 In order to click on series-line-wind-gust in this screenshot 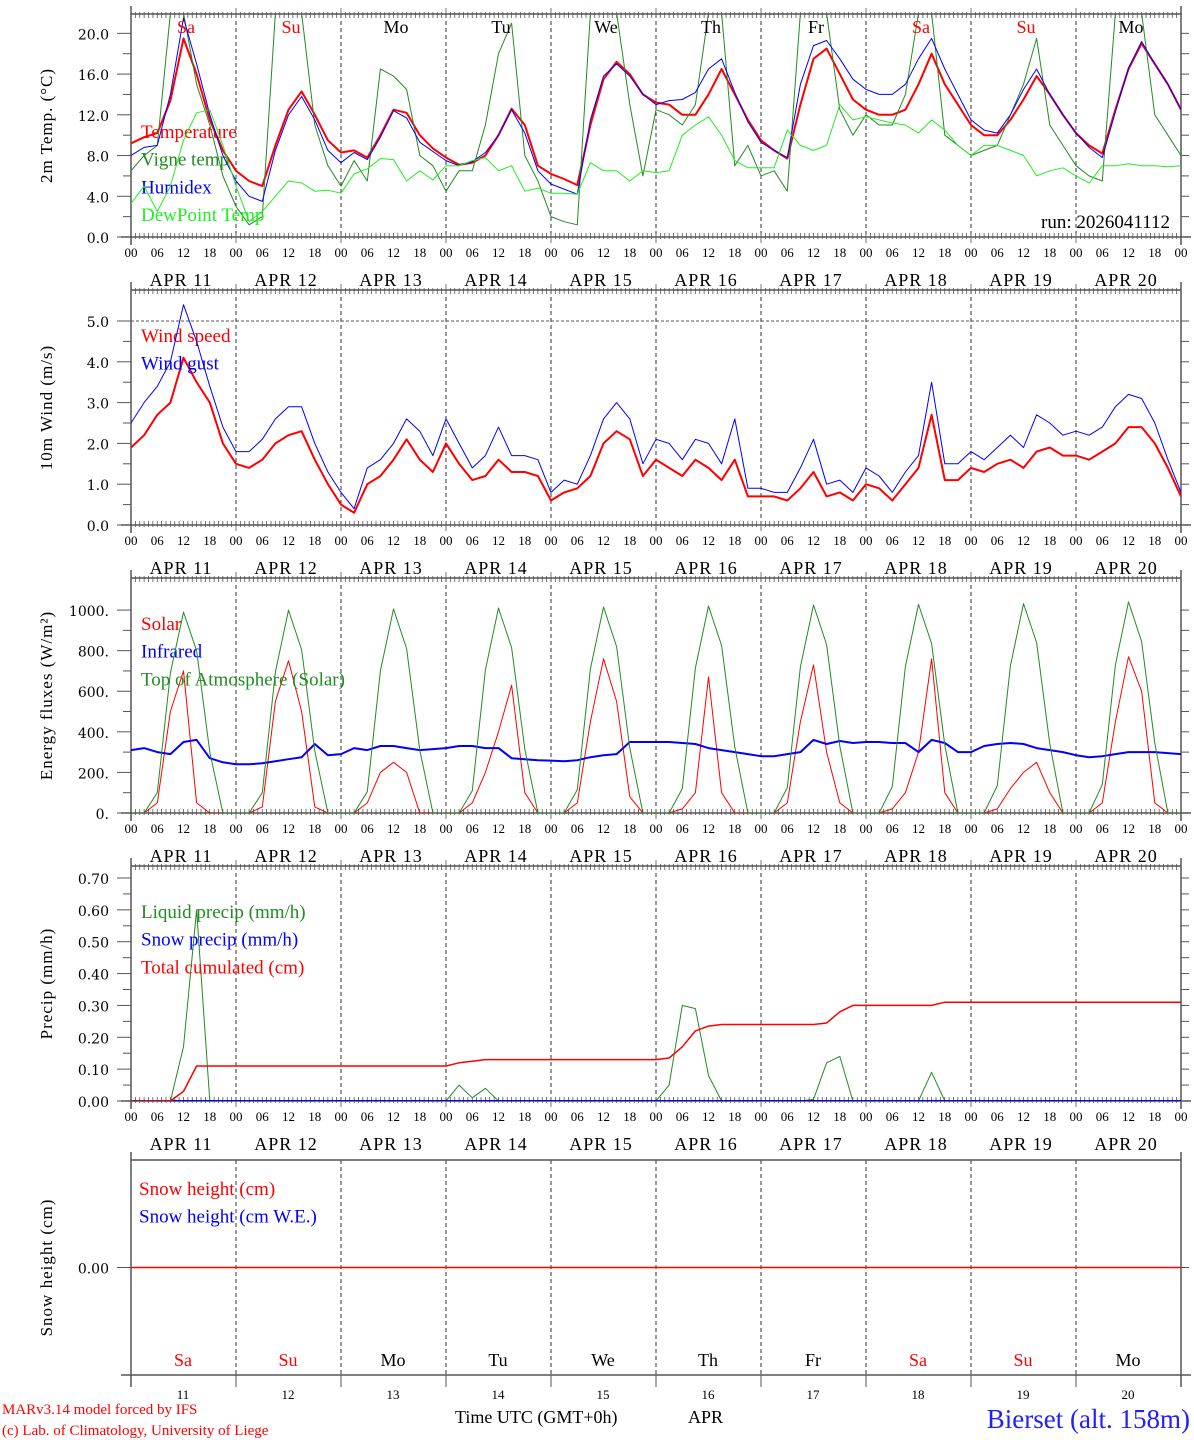, I will do `click(656, 407)`.